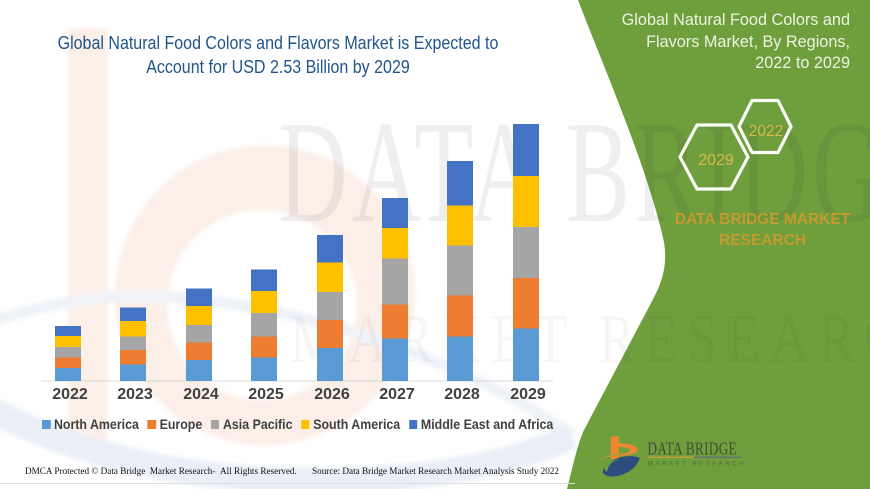  I want to click on svg-text: MARKET RESEARCH, so click(697, 464).